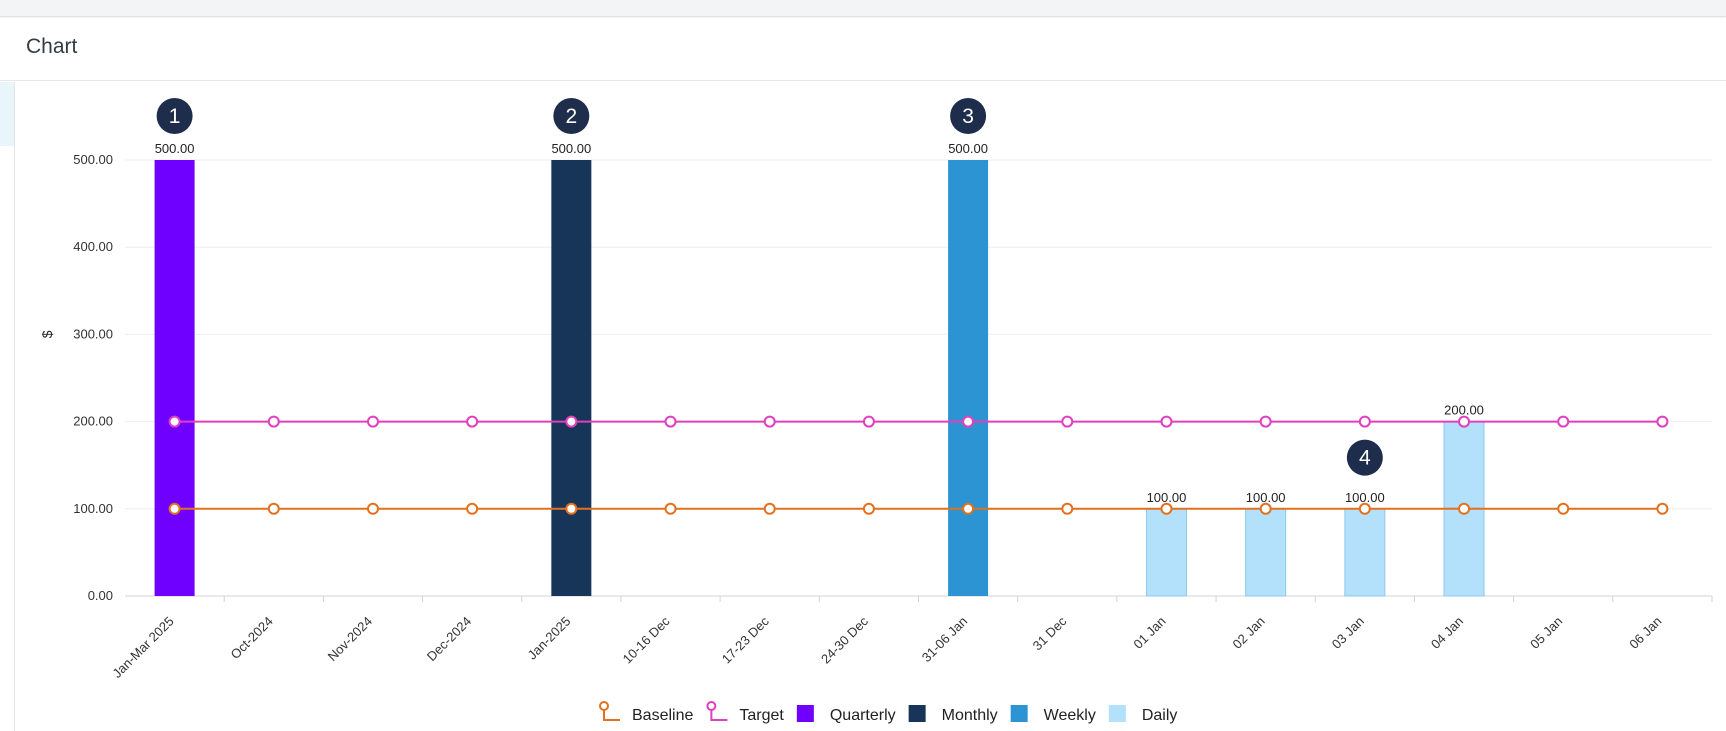 This screenshot has height=731, width=1726. What do you see at coordinates (76, 377) in the screenshot?
I see `y-axis: 0.00 100.00 200.00 300.00 400.00 500.00 $` at bounding box center [76, 377].